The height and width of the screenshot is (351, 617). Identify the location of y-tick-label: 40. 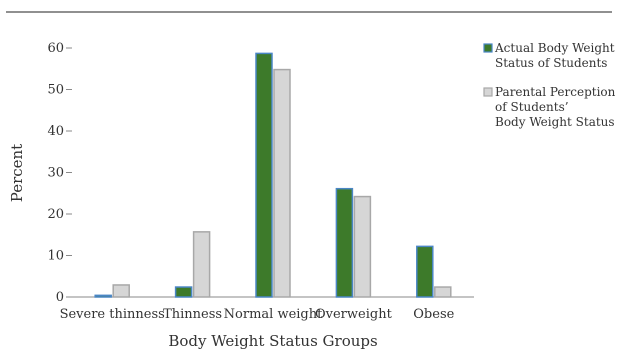
(55, 131).